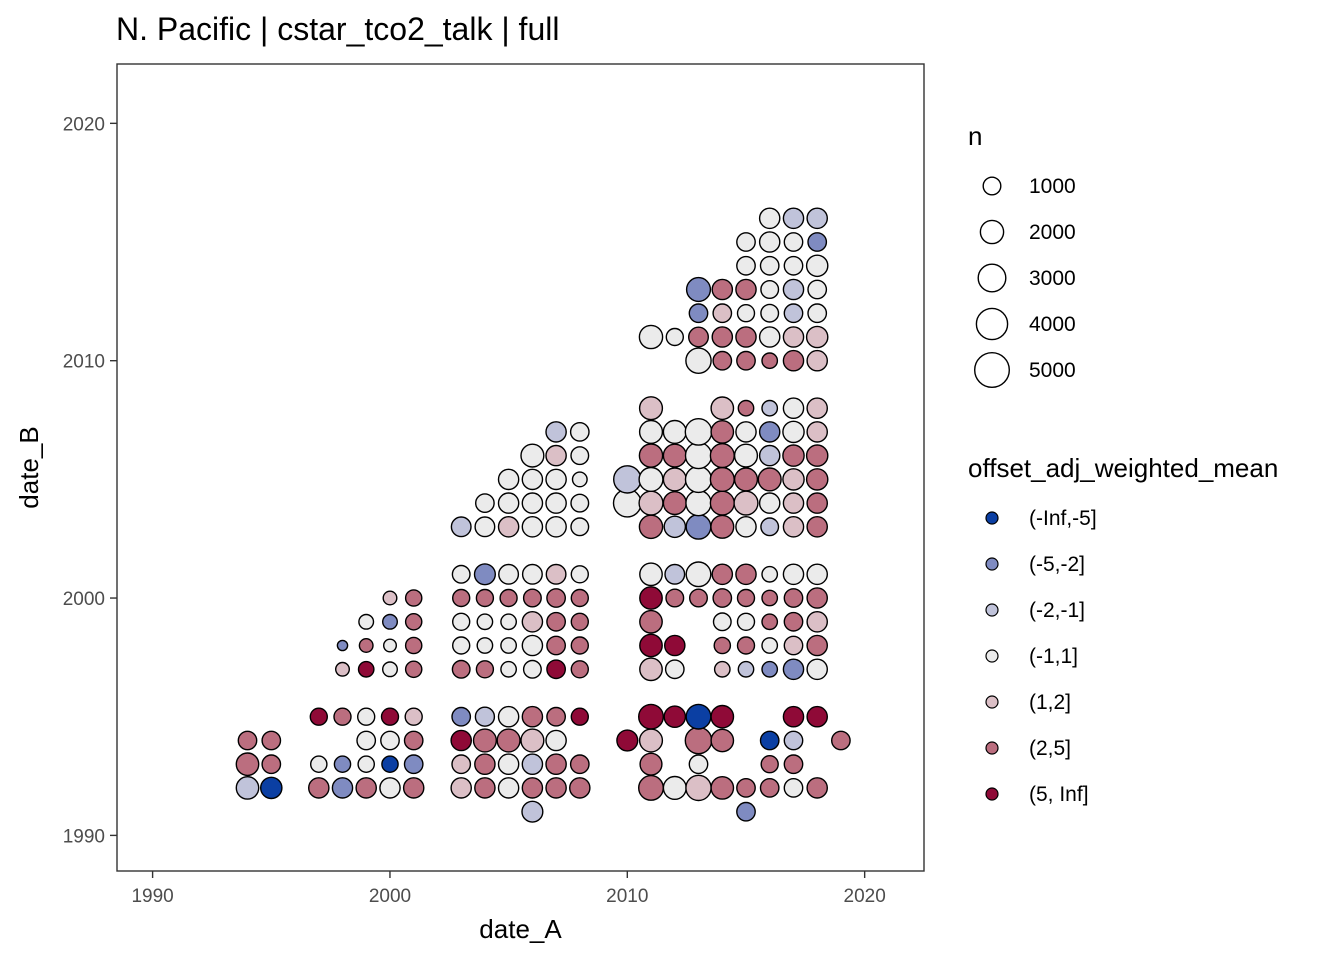 This screenshot has width=1344, height=960. Describe the element at coordinates (627, 896) in the screenshot. I see `x-tick-label: 2010` at that location.